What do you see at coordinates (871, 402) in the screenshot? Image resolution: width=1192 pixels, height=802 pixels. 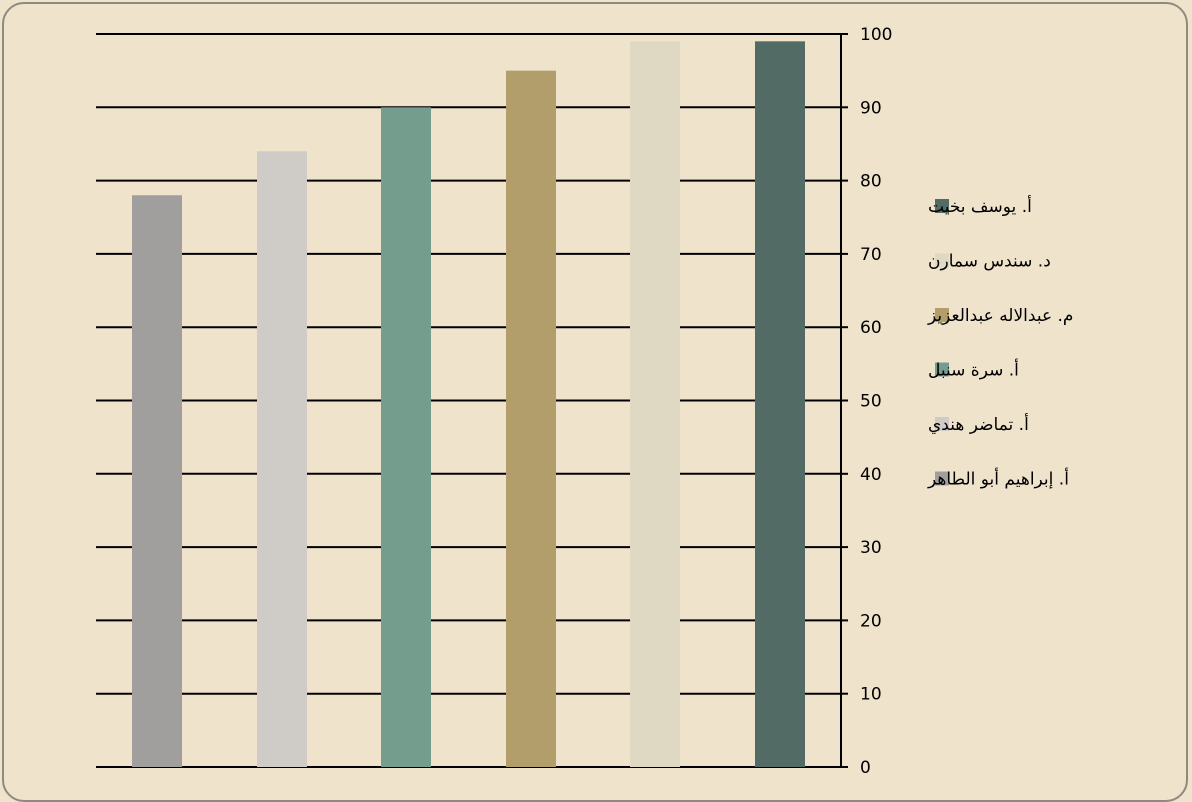 I see `y-tick-label: 50` at bounding box center [871, 402].